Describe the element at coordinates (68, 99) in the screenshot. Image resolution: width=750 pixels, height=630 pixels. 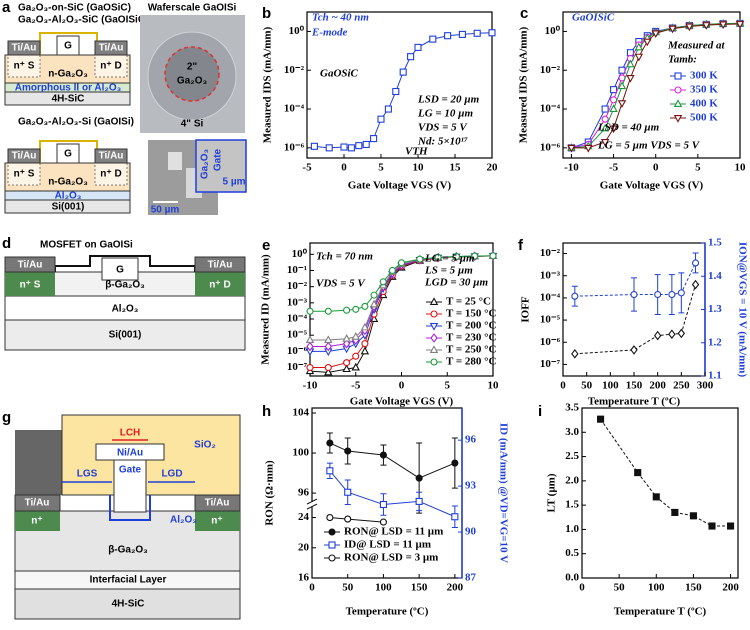
I see `label: 4H-SiC` at that location.